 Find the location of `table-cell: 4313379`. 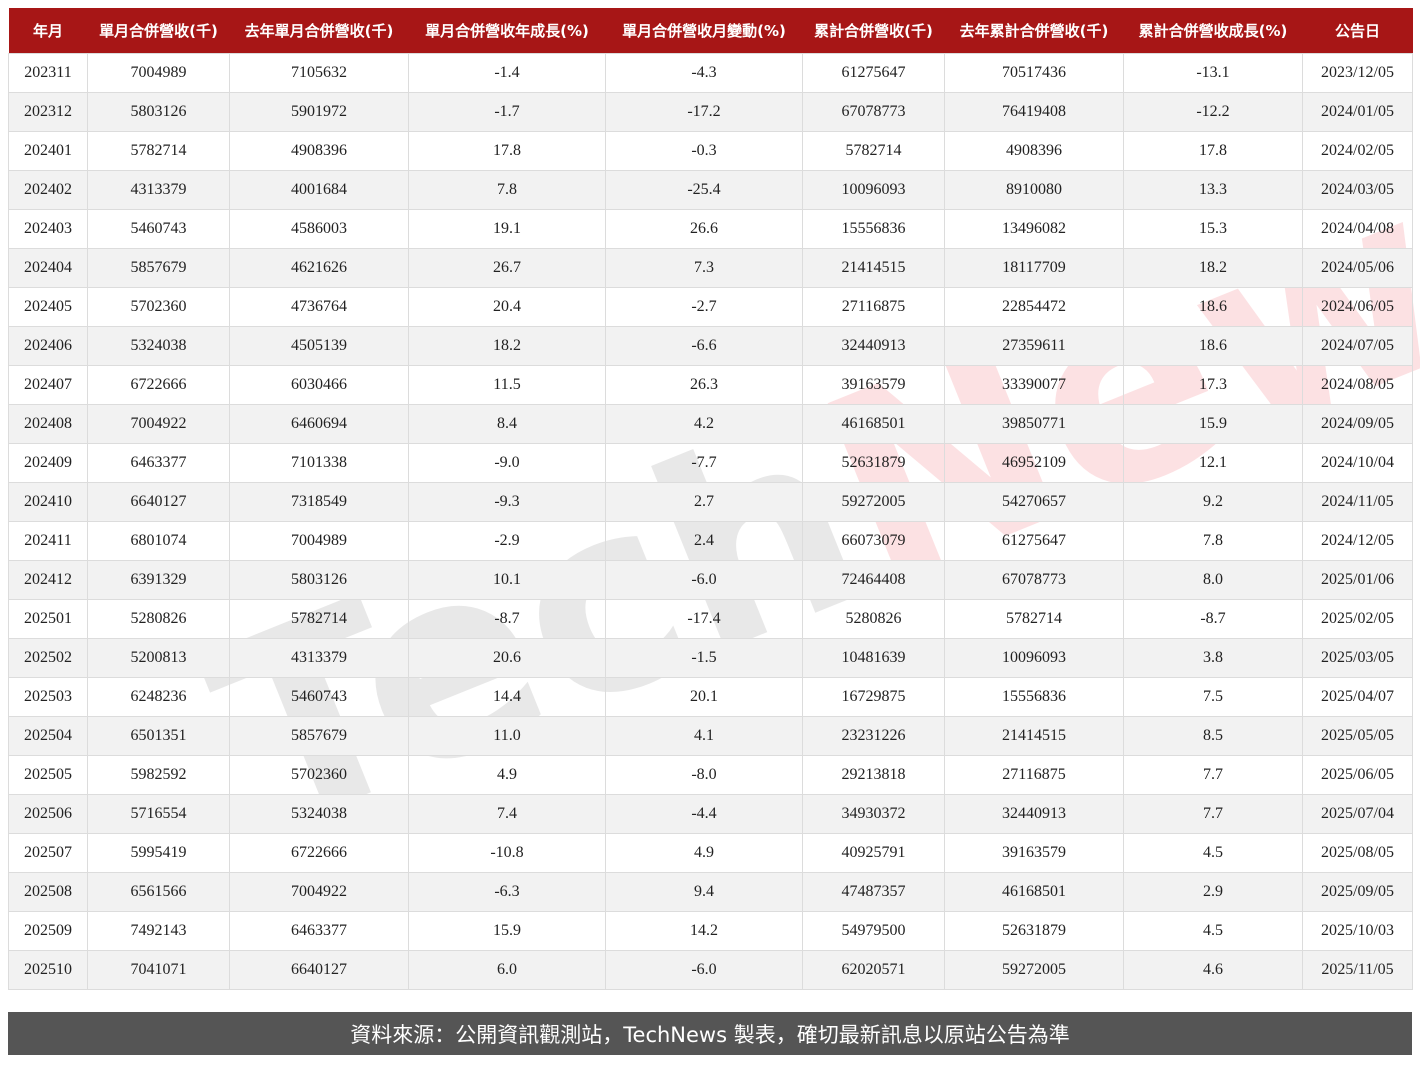

table-cell: 4313379 is located at coordinates (158, 190).